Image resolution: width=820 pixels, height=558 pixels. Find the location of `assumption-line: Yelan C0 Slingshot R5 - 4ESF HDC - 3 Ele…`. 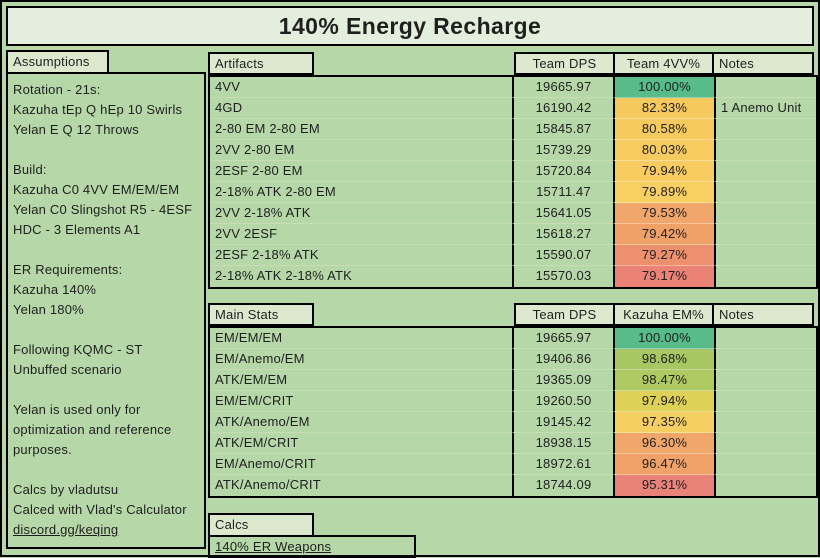

assumption-line: Yelan C0 Slingshot R5 - 4ESF HDC - 3 Ele… is located at coordinates (103, 219).